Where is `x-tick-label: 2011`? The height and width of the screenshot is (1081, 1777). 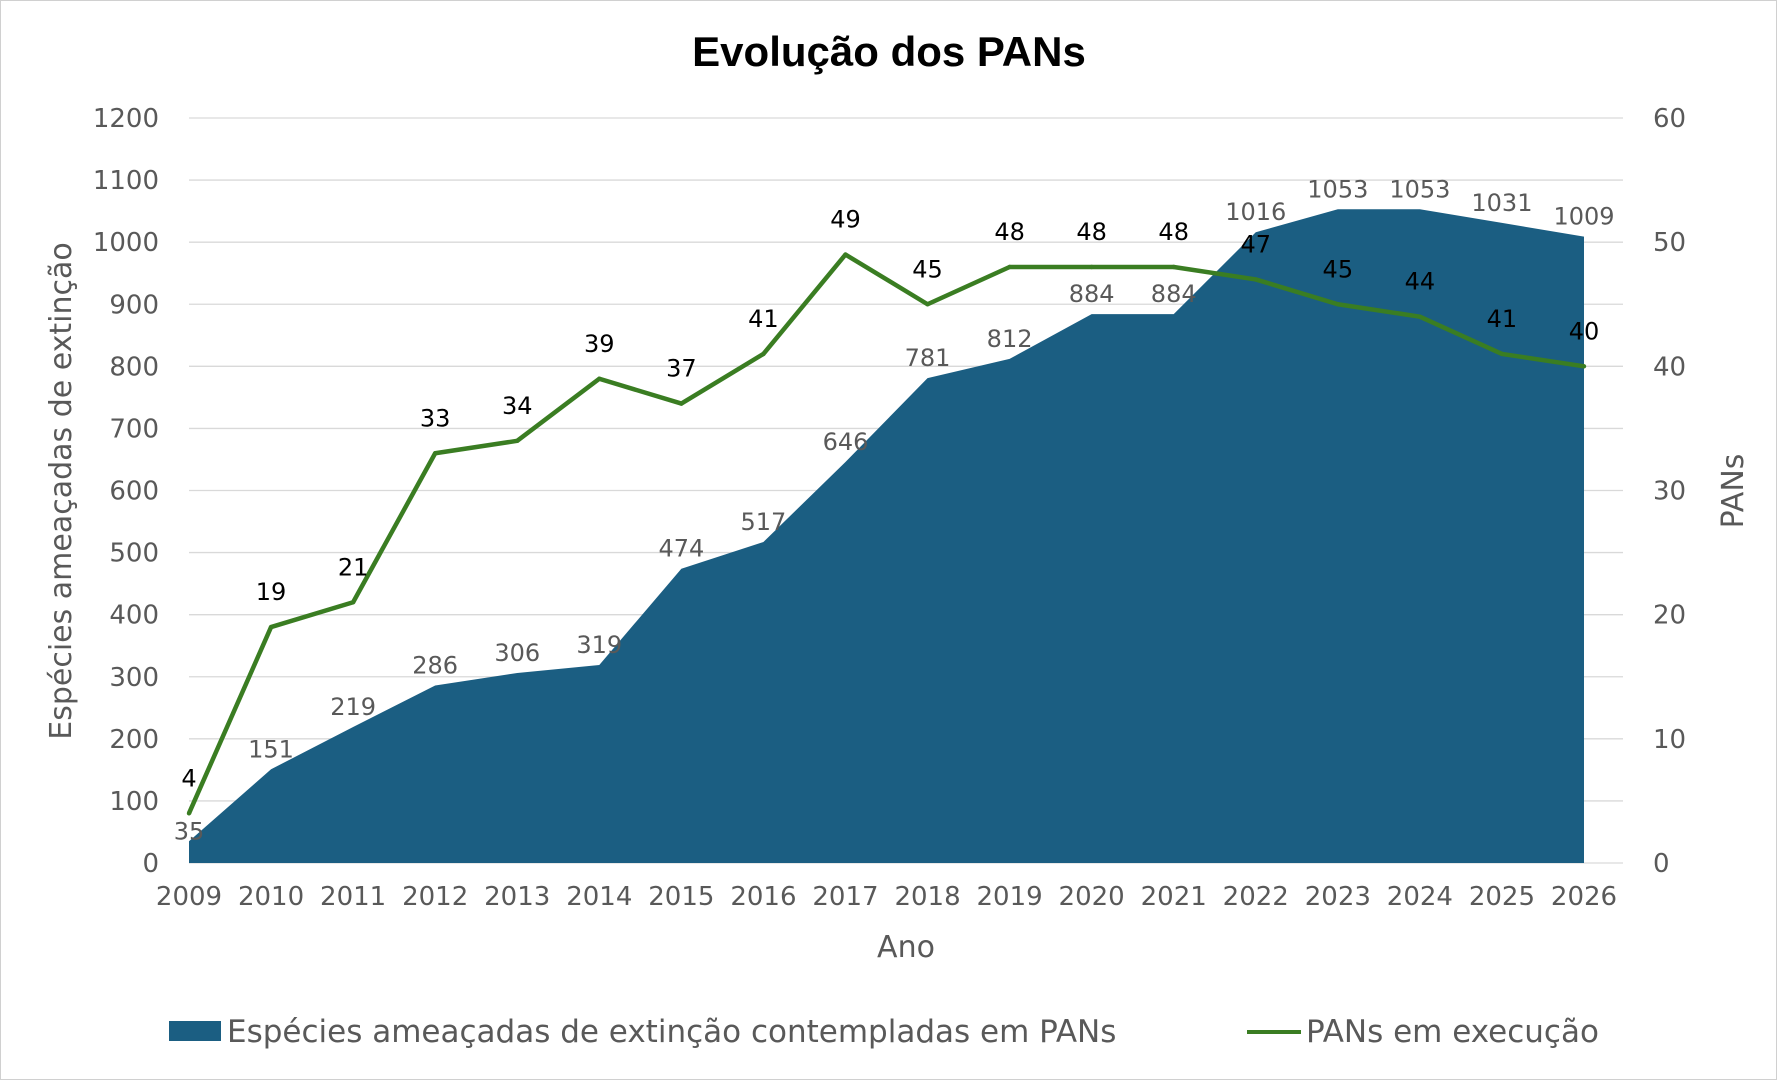 x-tick-label: 2011 is located at coordinates (353, 897).